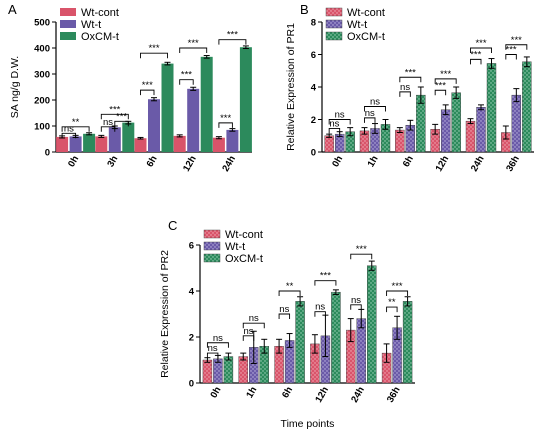 The width and height of the screenshot is (550, 438). What do you see at coordinates (408, 161) in the screenshot?
I see `x-tick-label: 6h` at bounding box center [408, 161].